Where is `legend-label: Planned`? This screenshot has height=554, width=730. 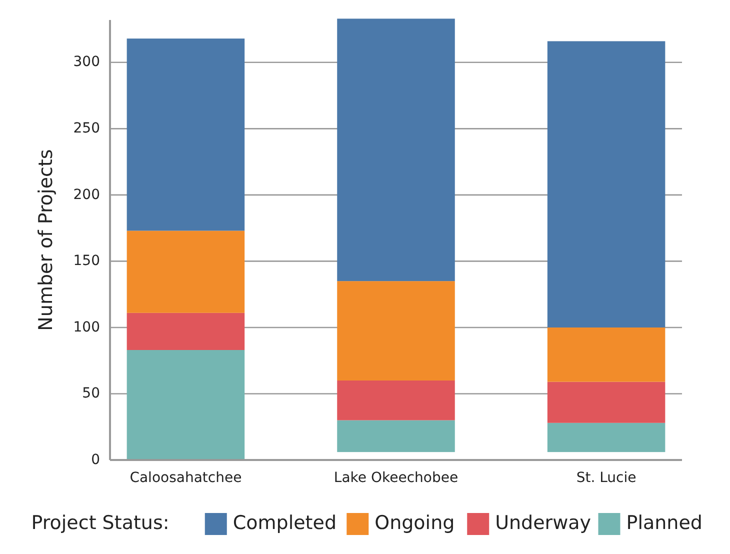 legend-label: Planned is located at coordinates (664, 523).